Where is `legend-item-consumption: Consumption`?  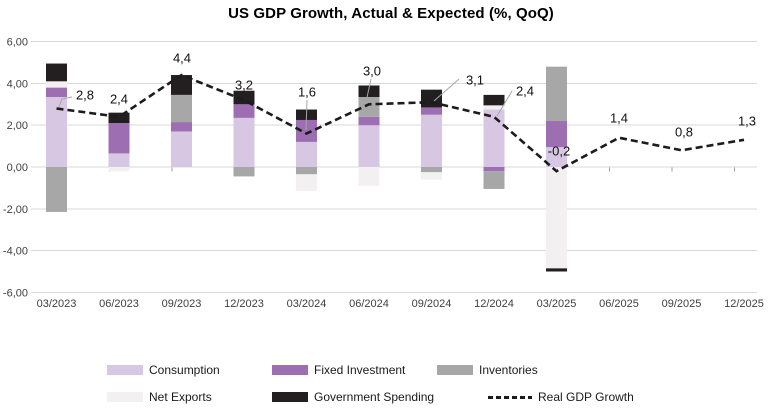
legend-item-consumption: Consumption is located at coordinates (163, 370).